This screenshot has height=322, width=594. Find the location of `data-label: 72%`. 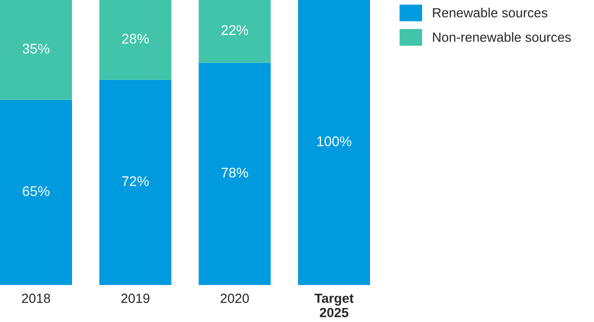

data-label: 72% is located at coordinates (135, 181).